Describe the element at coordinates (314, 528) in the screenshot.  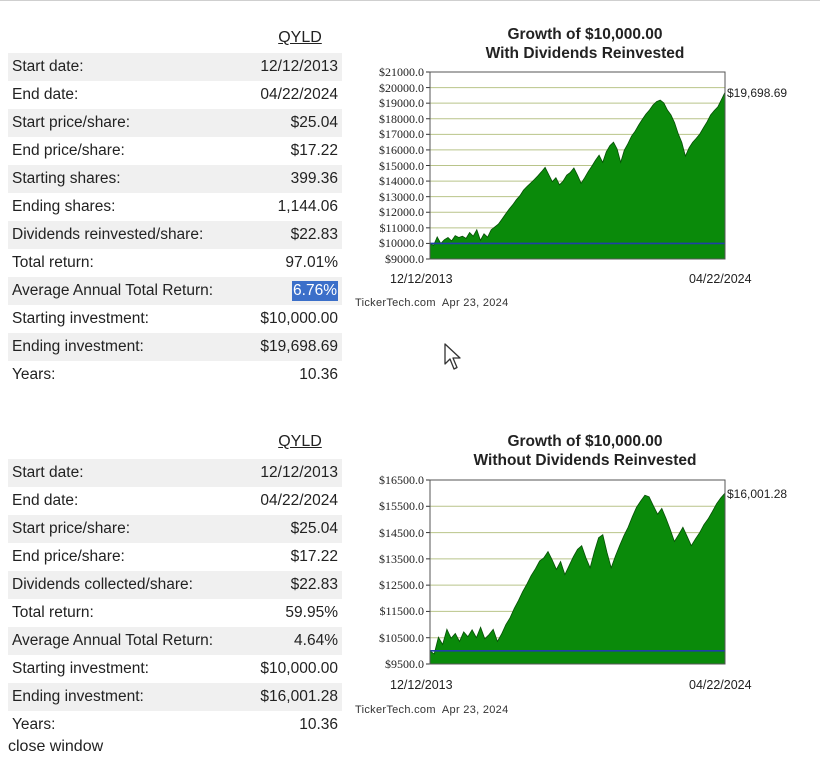
I see `stat-value: $25.04` at that location.